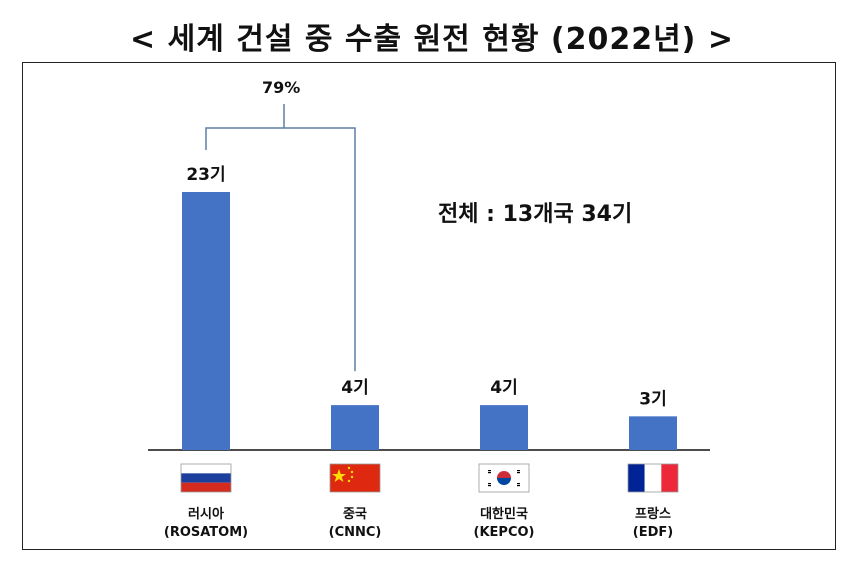 This screenshot has height=575, width=864. What do you see at coordinates (355, 532) in the screenshot?
I see `category-company-1: (CNNC)` at bounding box center [355, 532].